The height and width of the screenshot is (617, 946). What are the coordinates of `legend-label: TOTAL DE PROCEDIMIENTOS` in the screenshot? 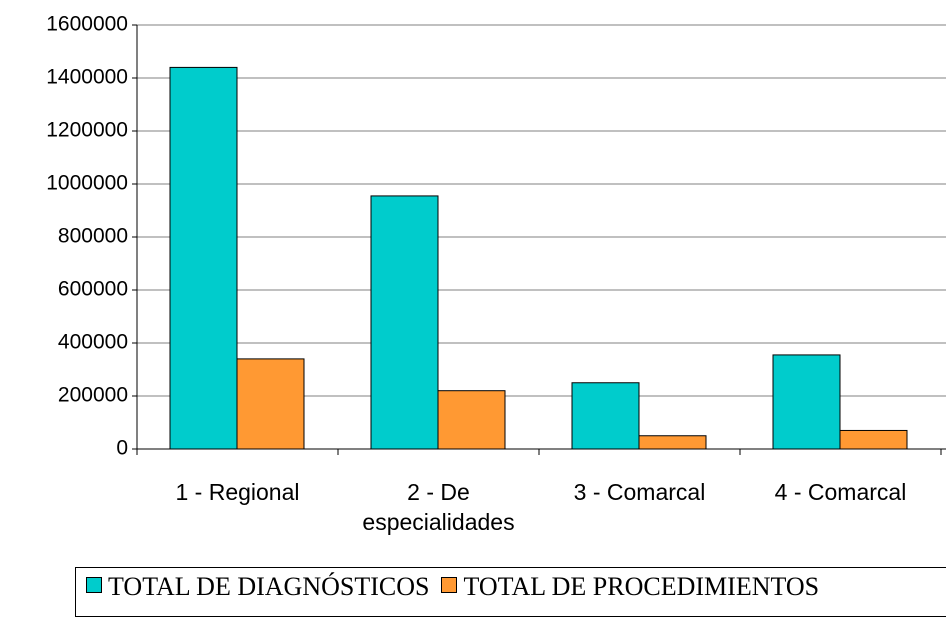 It's located at (641, 586).